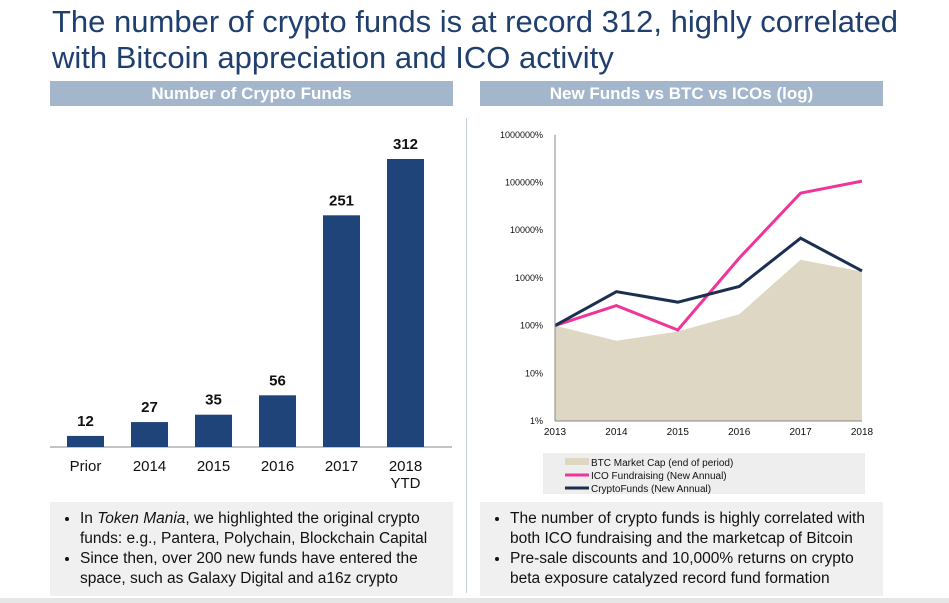 The height and width of the screenshot is (603, 949). I want to click on right-chart-header: New Funds vs BTC vs ICOs (log), so click(681, 93).